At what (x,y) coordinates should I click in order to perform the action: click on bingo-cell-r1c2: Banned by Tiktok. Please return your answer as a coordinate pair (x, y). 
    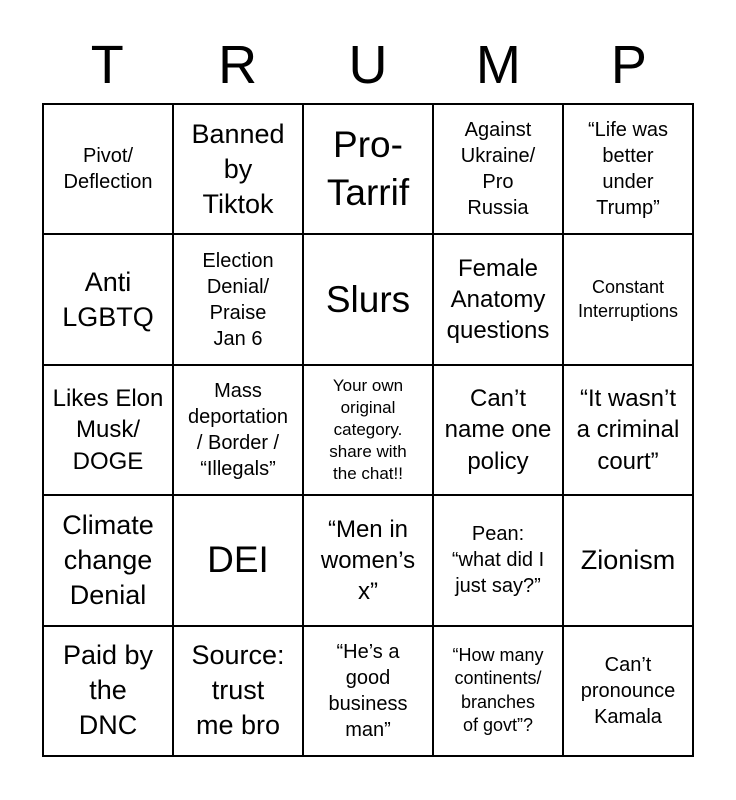
    Looking at the image, I should click on (238, 169).